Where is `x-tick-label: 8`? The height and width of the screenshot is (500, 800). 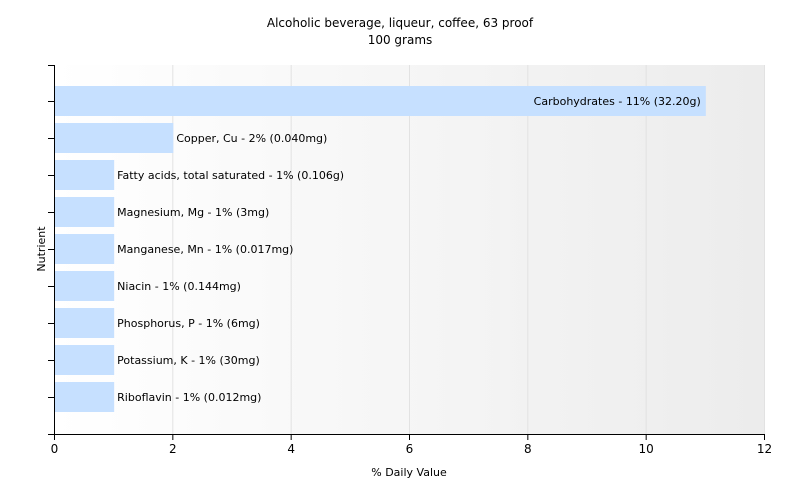
x-tick-label: 8 is located at coordinates (528, 449).